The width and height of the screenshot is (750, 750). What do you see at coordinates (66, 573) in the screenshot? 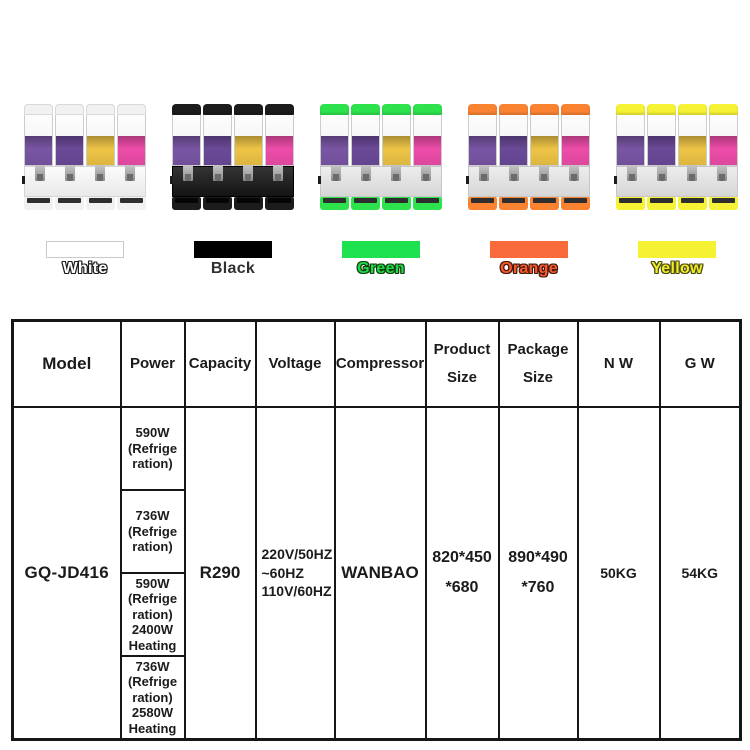
I see `model-value: GQ-JD416` at bounding box center [66, 573].